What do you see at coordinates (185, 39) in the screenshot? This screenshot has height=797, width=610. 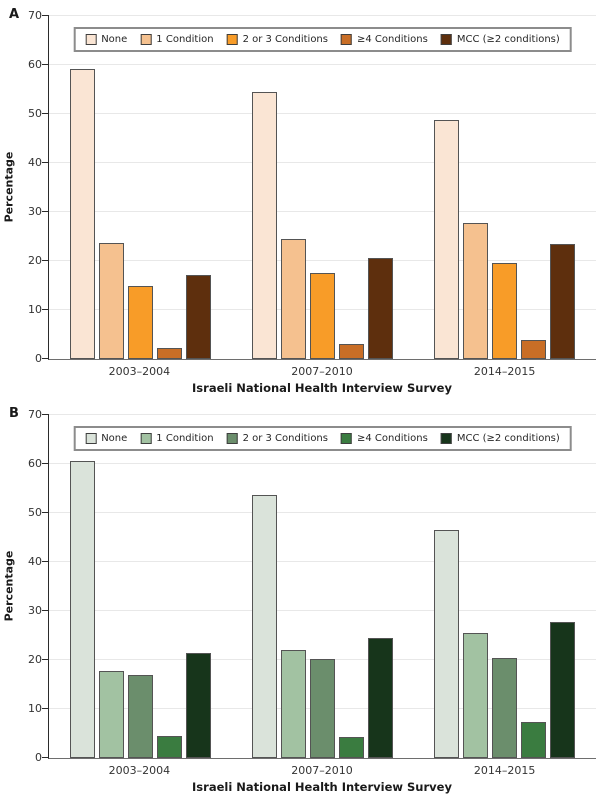 I see `legend-label: 1 Condition` at bounding box center [185, 39].